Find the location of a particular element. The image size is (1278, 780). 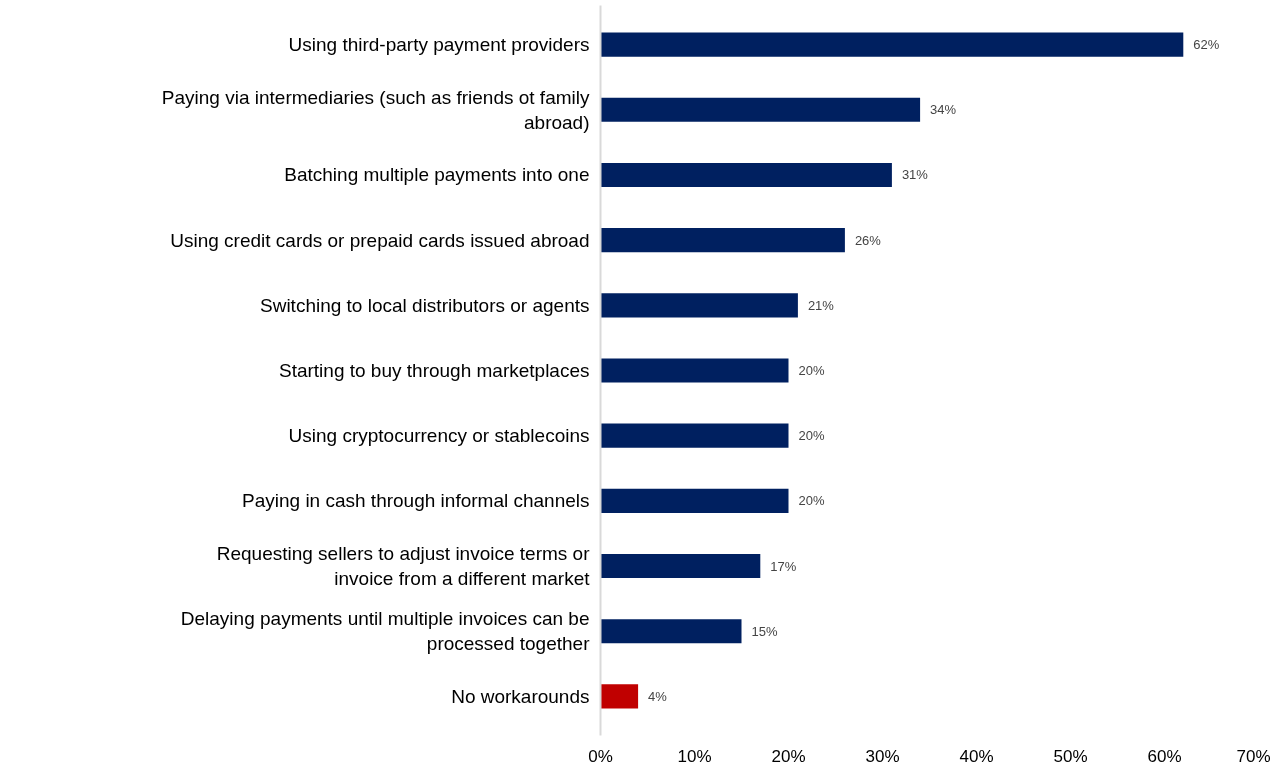

y-tick-label: Using credit cards or prepaid cards issued abroad is located at coordinates (380, 240).